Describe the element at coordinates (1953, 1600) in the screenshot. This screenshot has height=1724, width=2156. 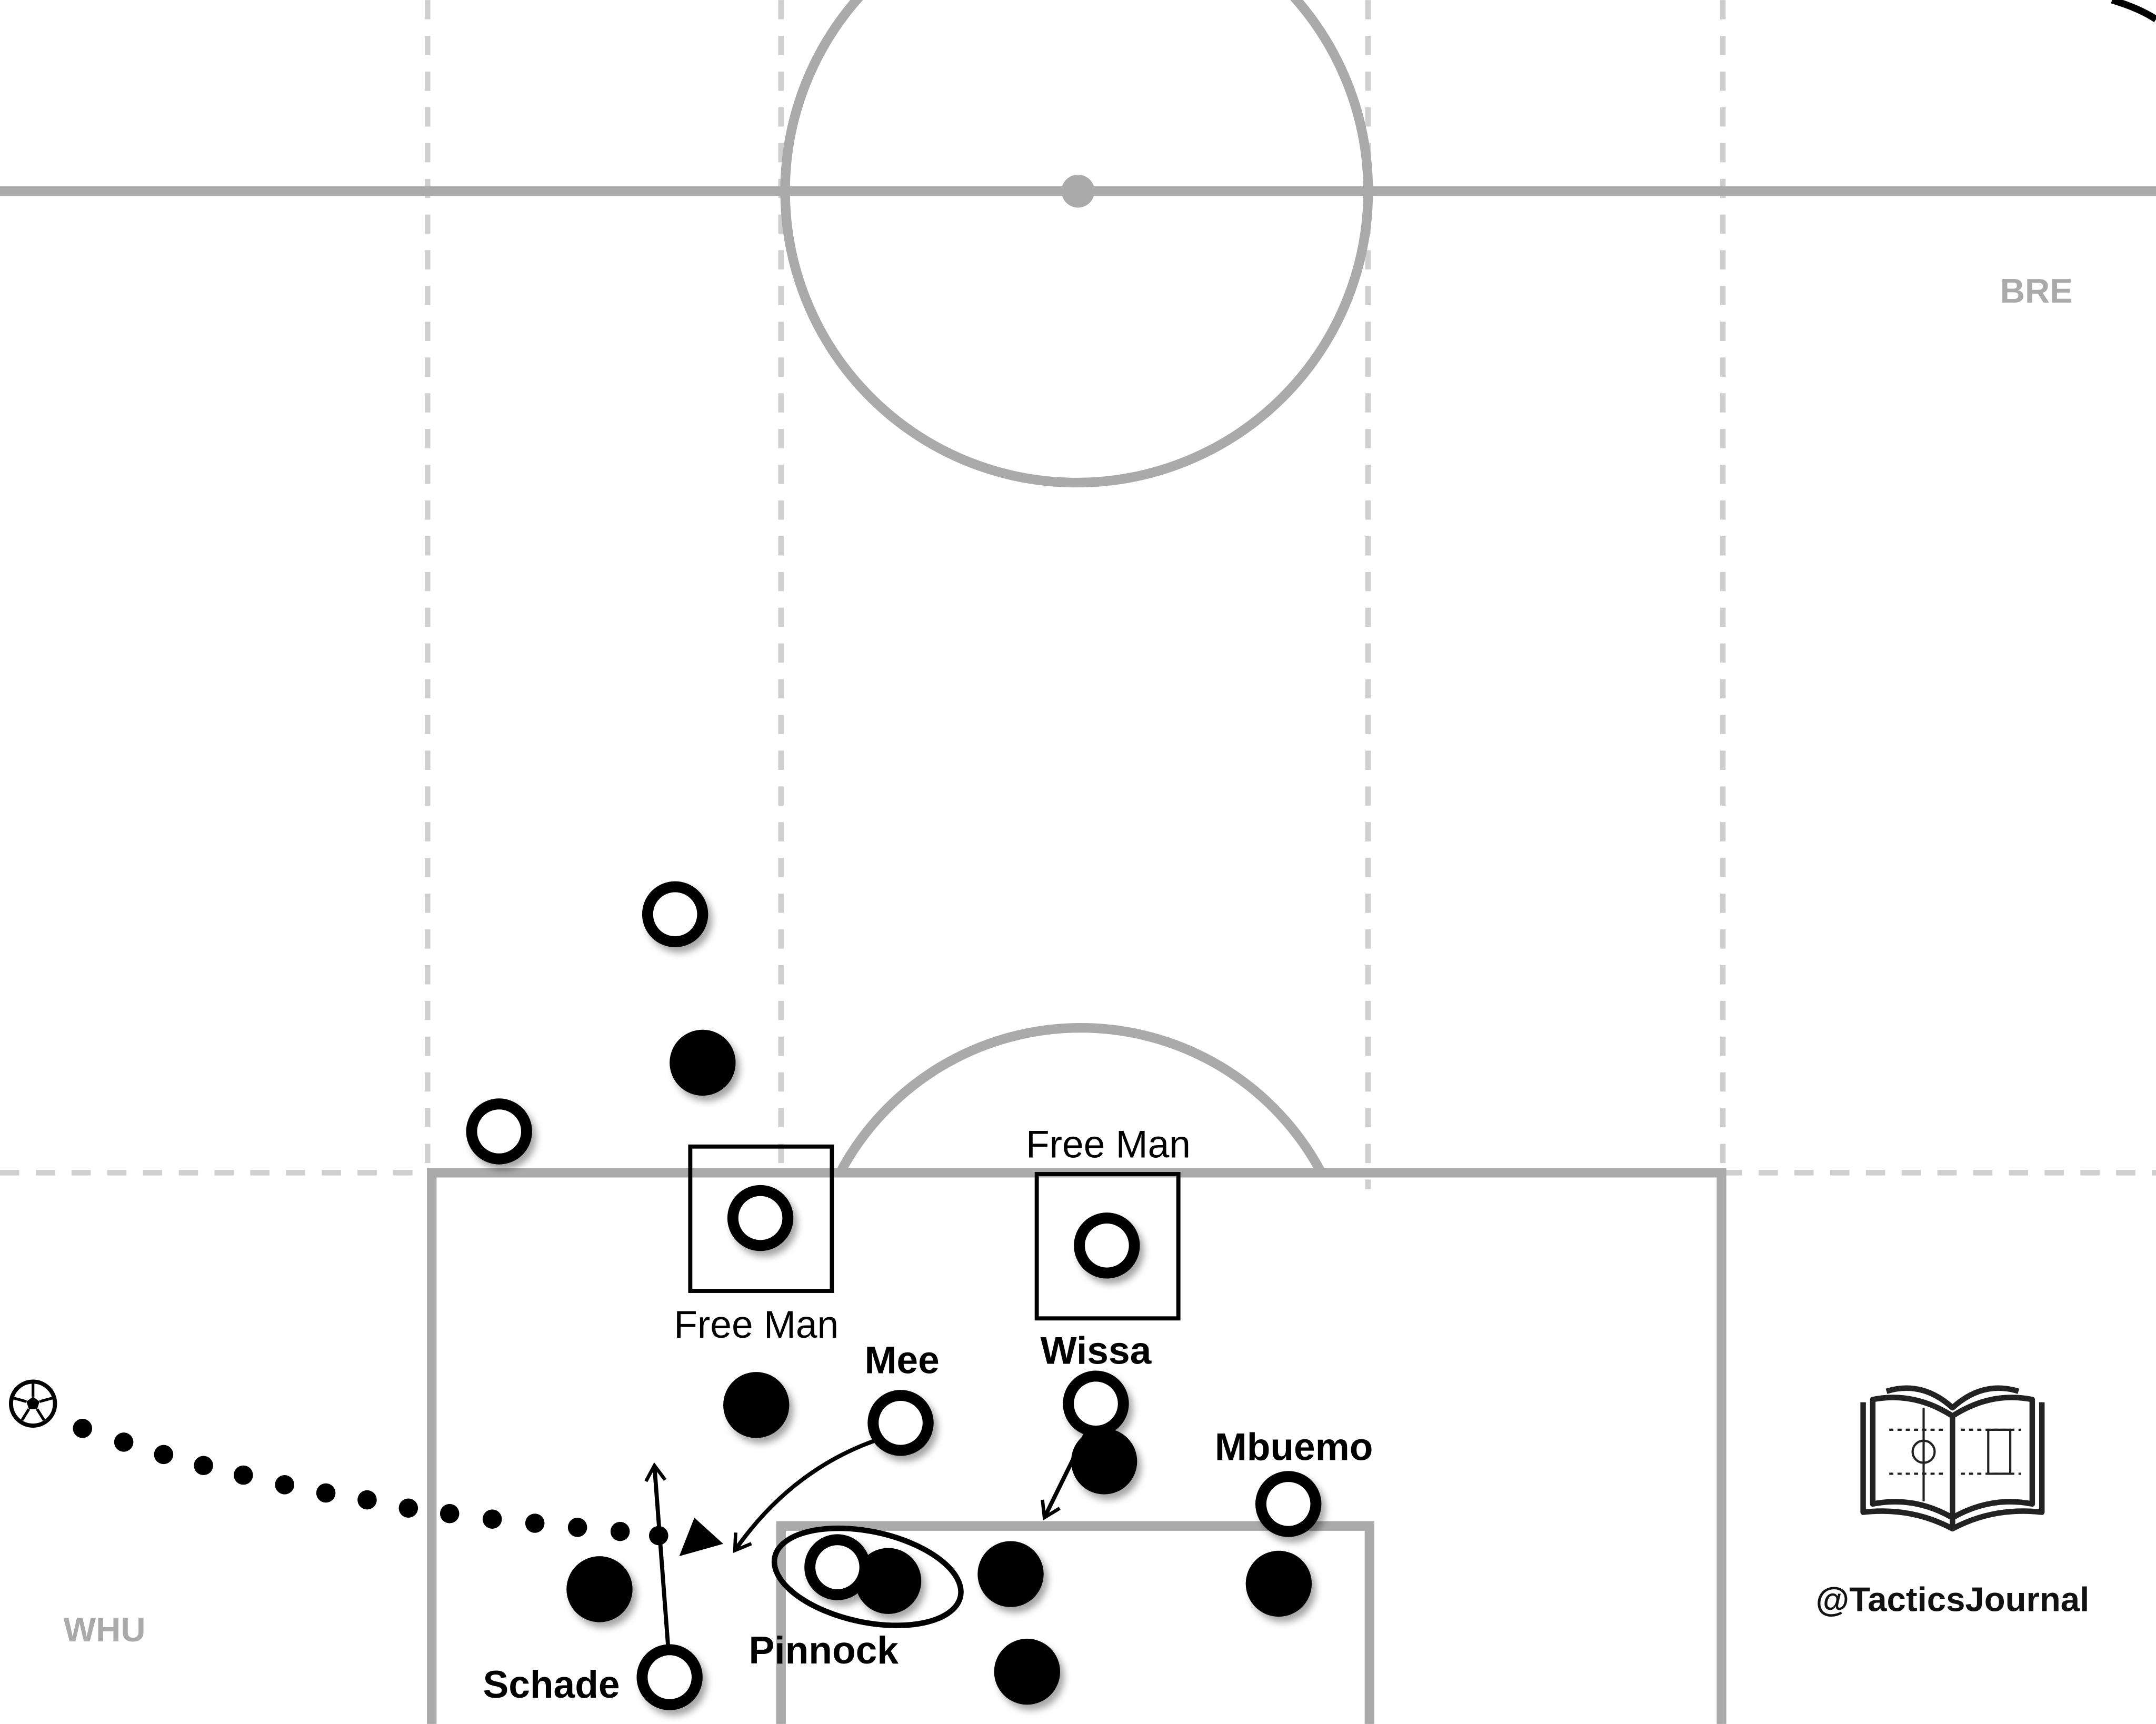
I see `watermark-handle: @TacticsJournal` at that location.